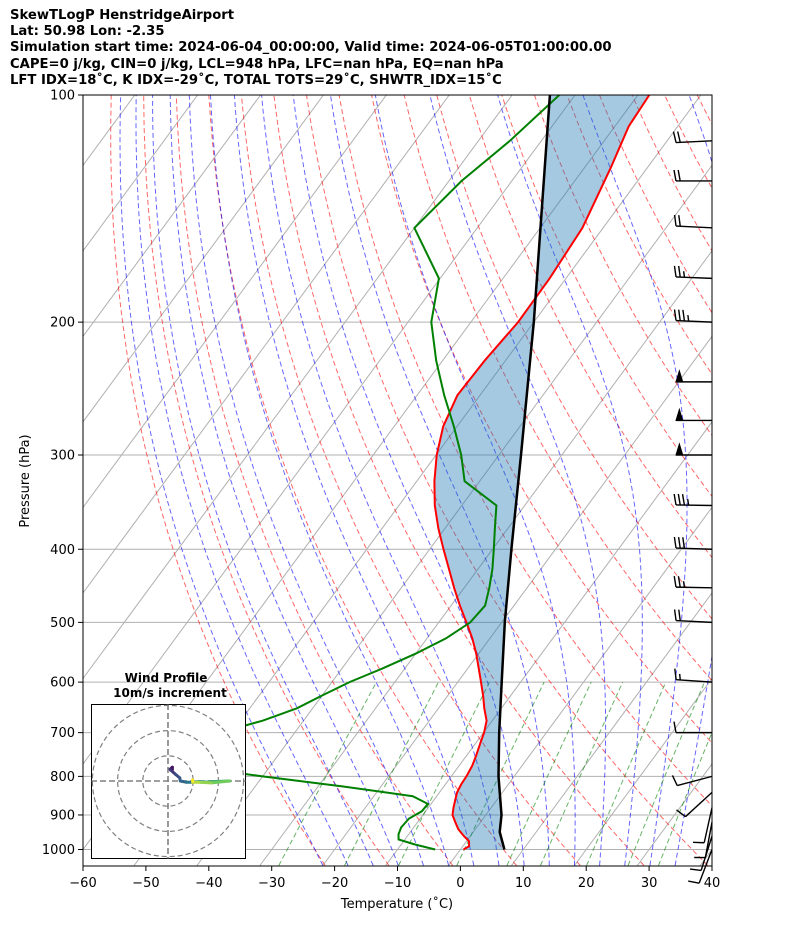  Describe the element at coordinates (586, 883) in the screenshot. I see `x-tick-label: 20` at that location.